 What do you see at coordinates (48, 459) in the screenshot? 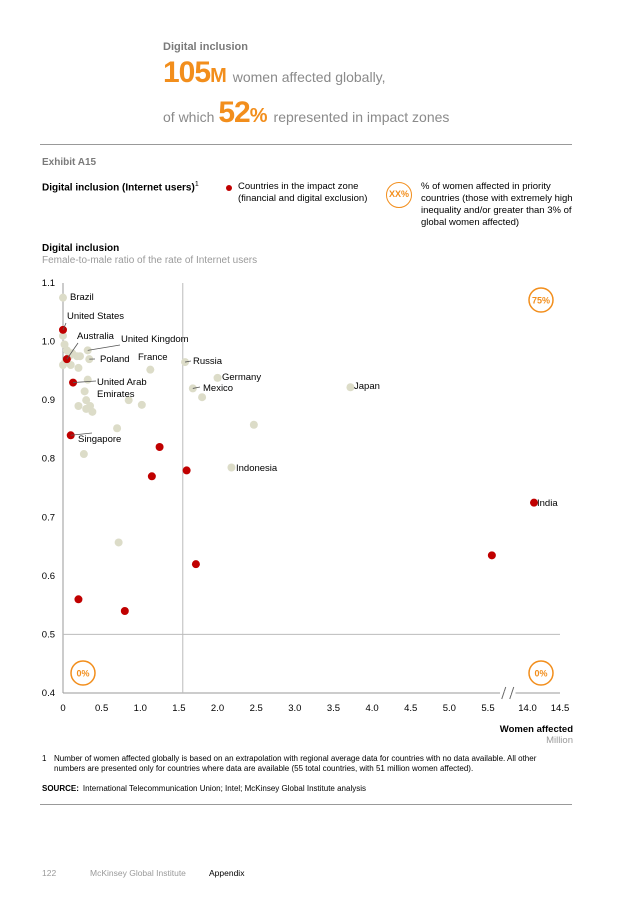
I see `y-tick-label: 0.8` at bounding box center [48, 459].